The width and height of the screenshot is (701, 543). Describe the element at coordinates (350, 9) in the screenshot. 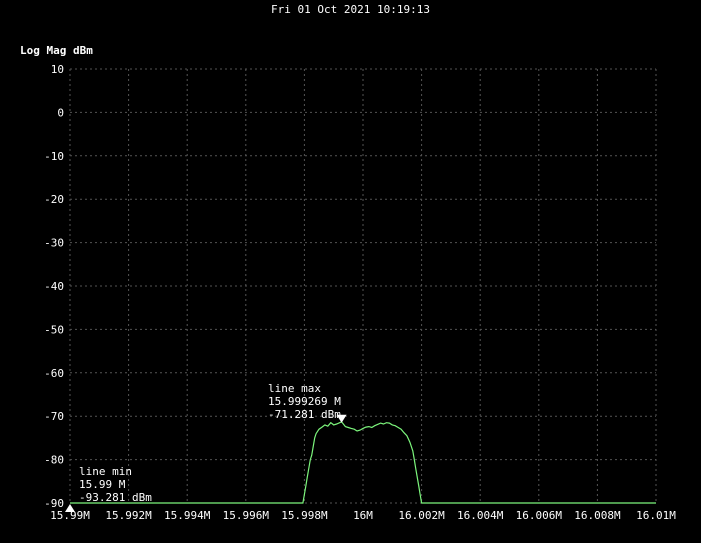

I see `timestamp: Fri 01 Oct 2021 10:19:13` at that location.